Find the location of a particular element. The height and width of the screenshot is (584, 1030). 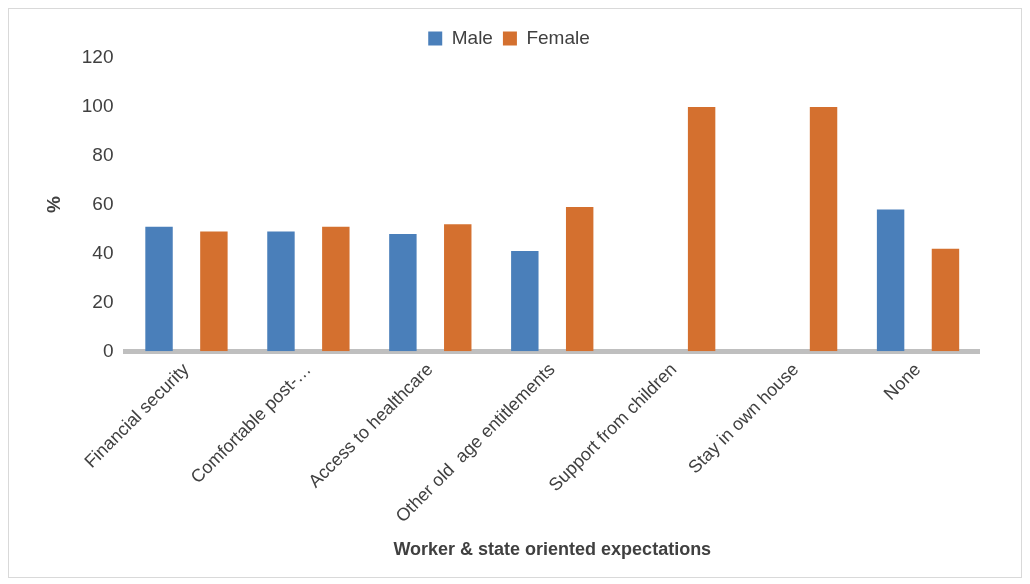

legend-label: Male is located at coordinates (472, 37).